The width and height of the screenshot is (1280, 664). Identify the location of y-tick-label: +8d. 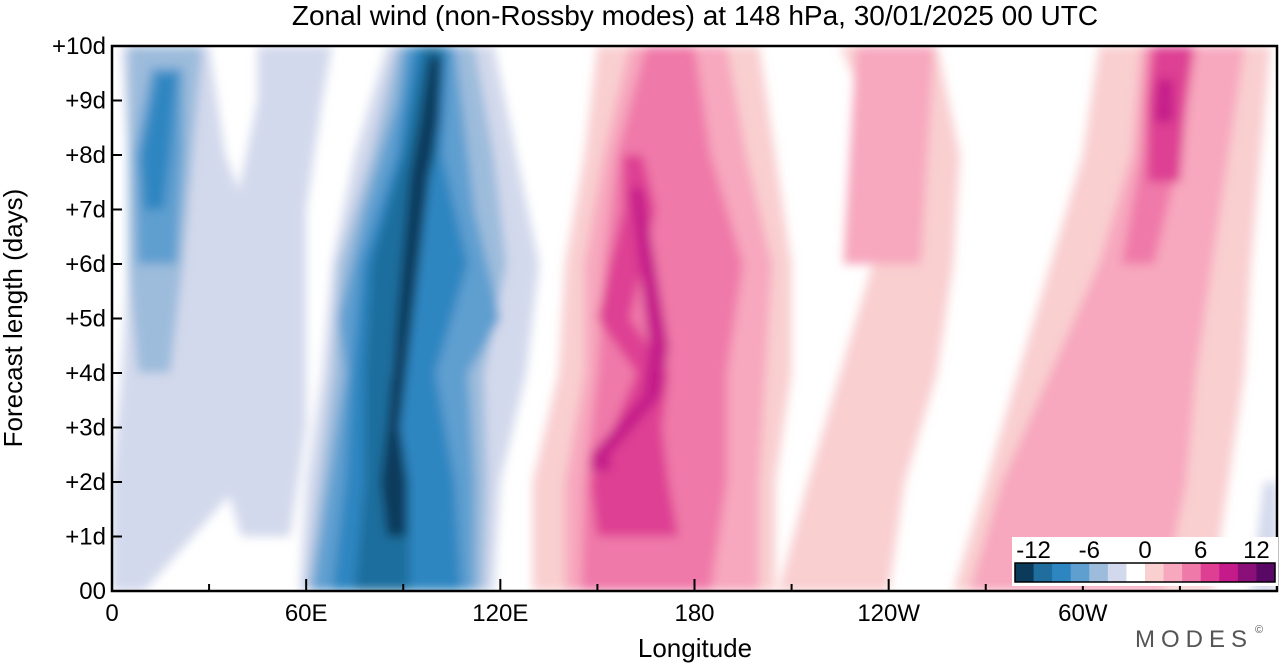
(85, 155).